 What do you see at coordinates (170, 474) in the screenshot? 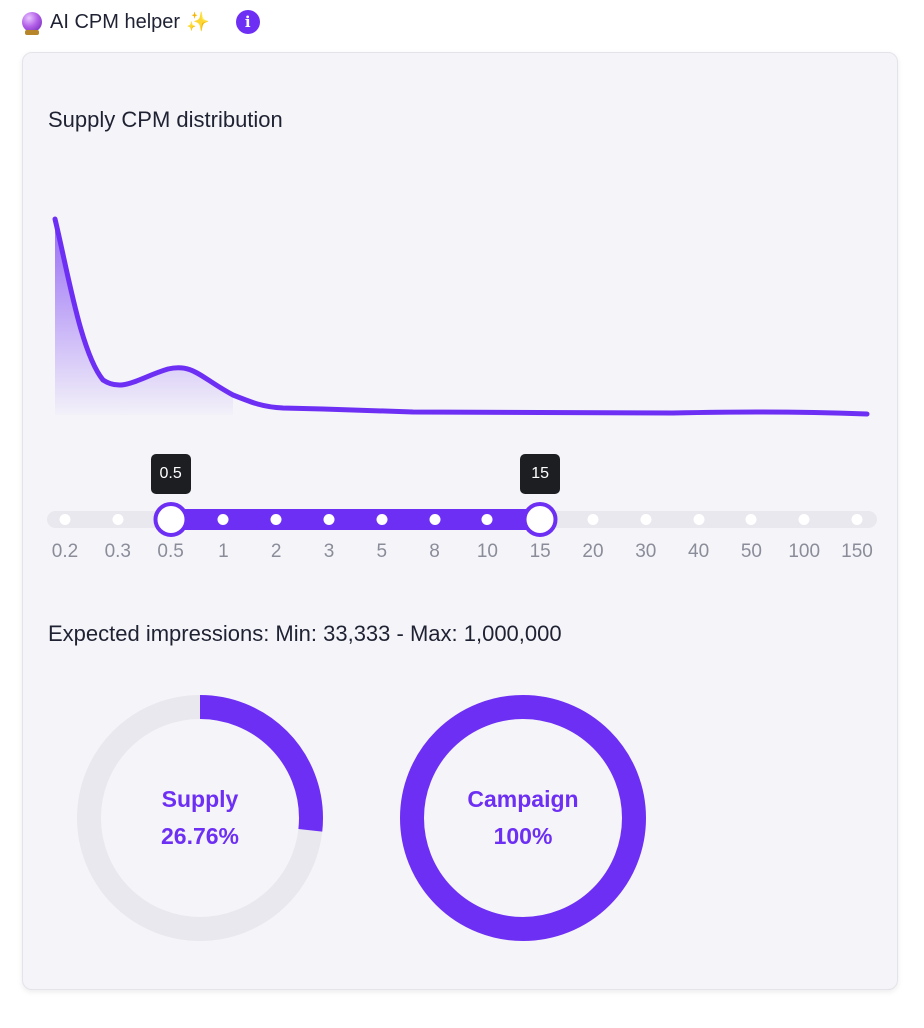
I see `min-cpm-tooltip: 0.5` at bounding box center [170, 474].